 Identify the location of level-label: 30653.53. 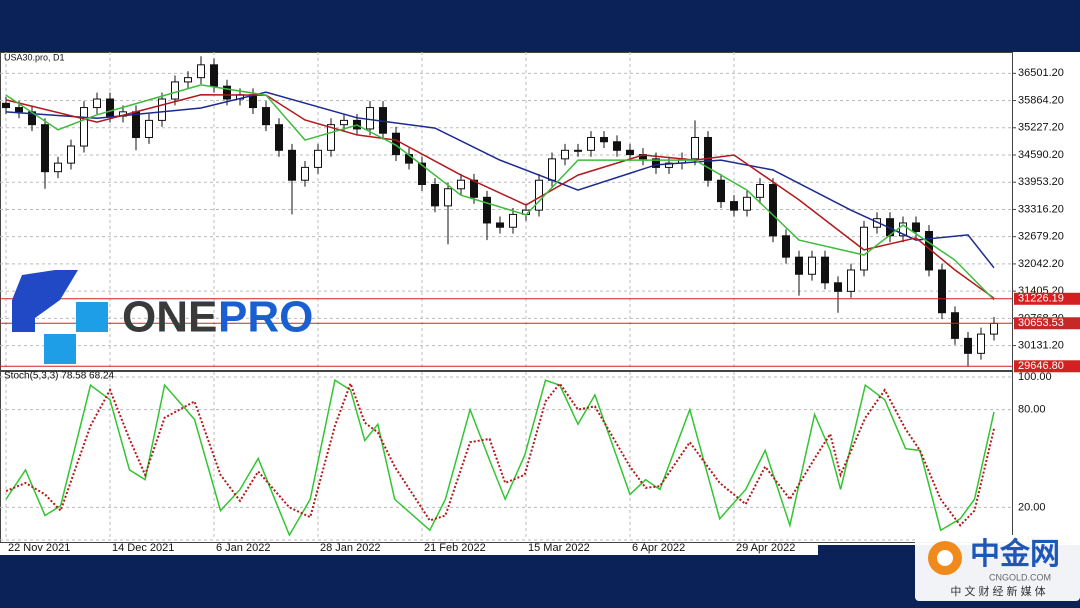
(1041, 323).